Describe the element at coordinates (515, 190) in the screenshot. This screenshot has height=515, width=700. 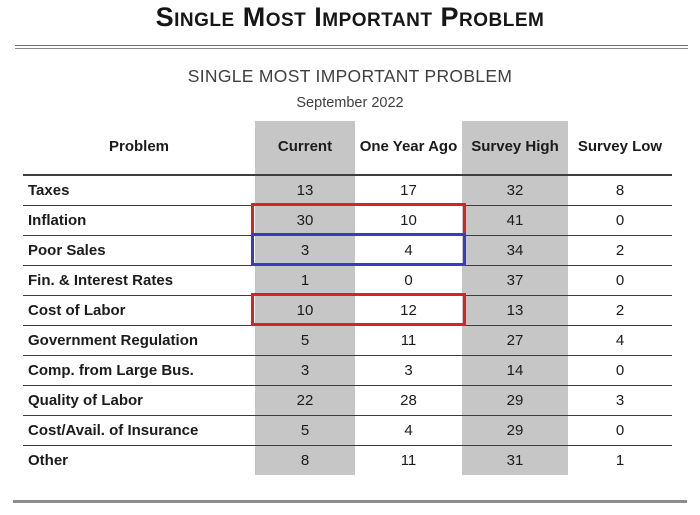
I see `cell-survey-high: 32` at that location.